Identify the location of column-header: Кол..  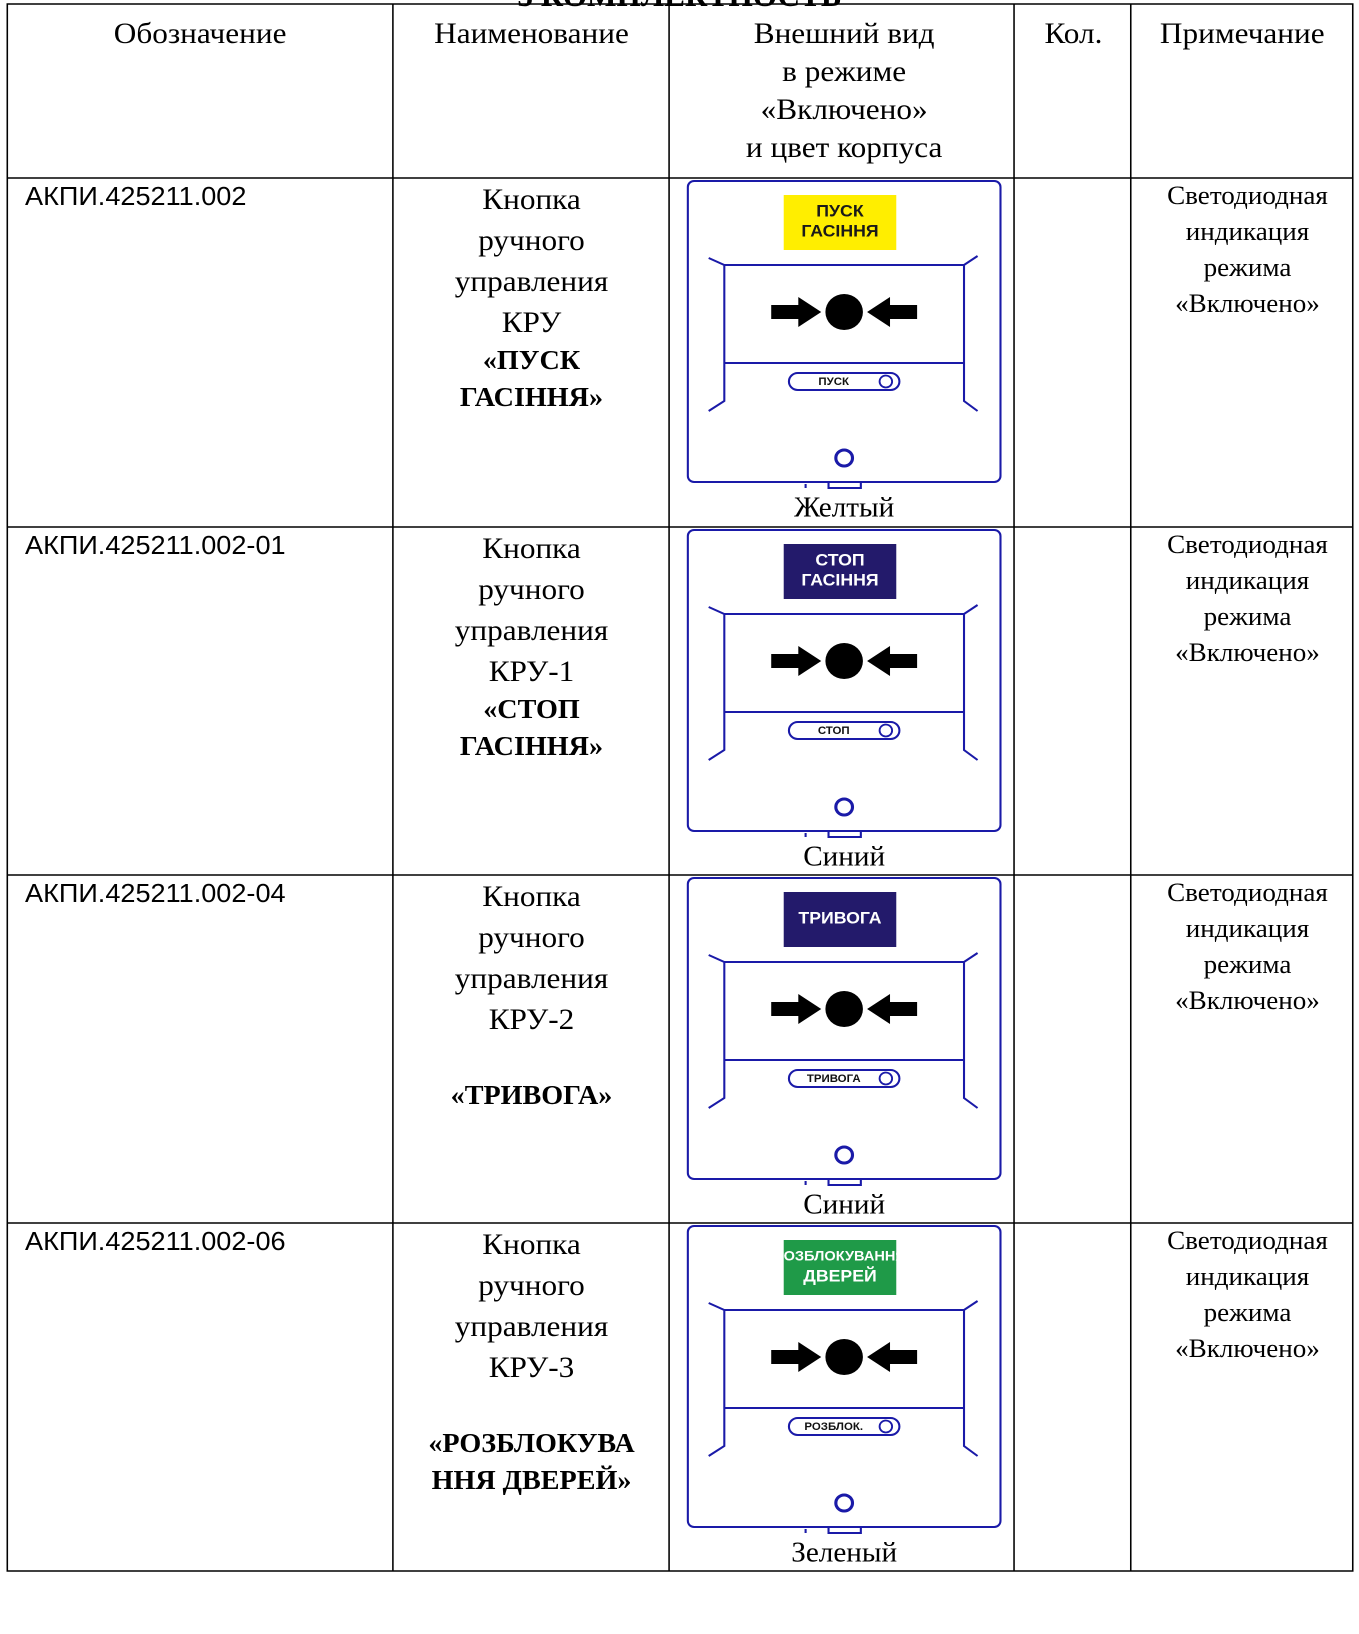
(1073, 32).